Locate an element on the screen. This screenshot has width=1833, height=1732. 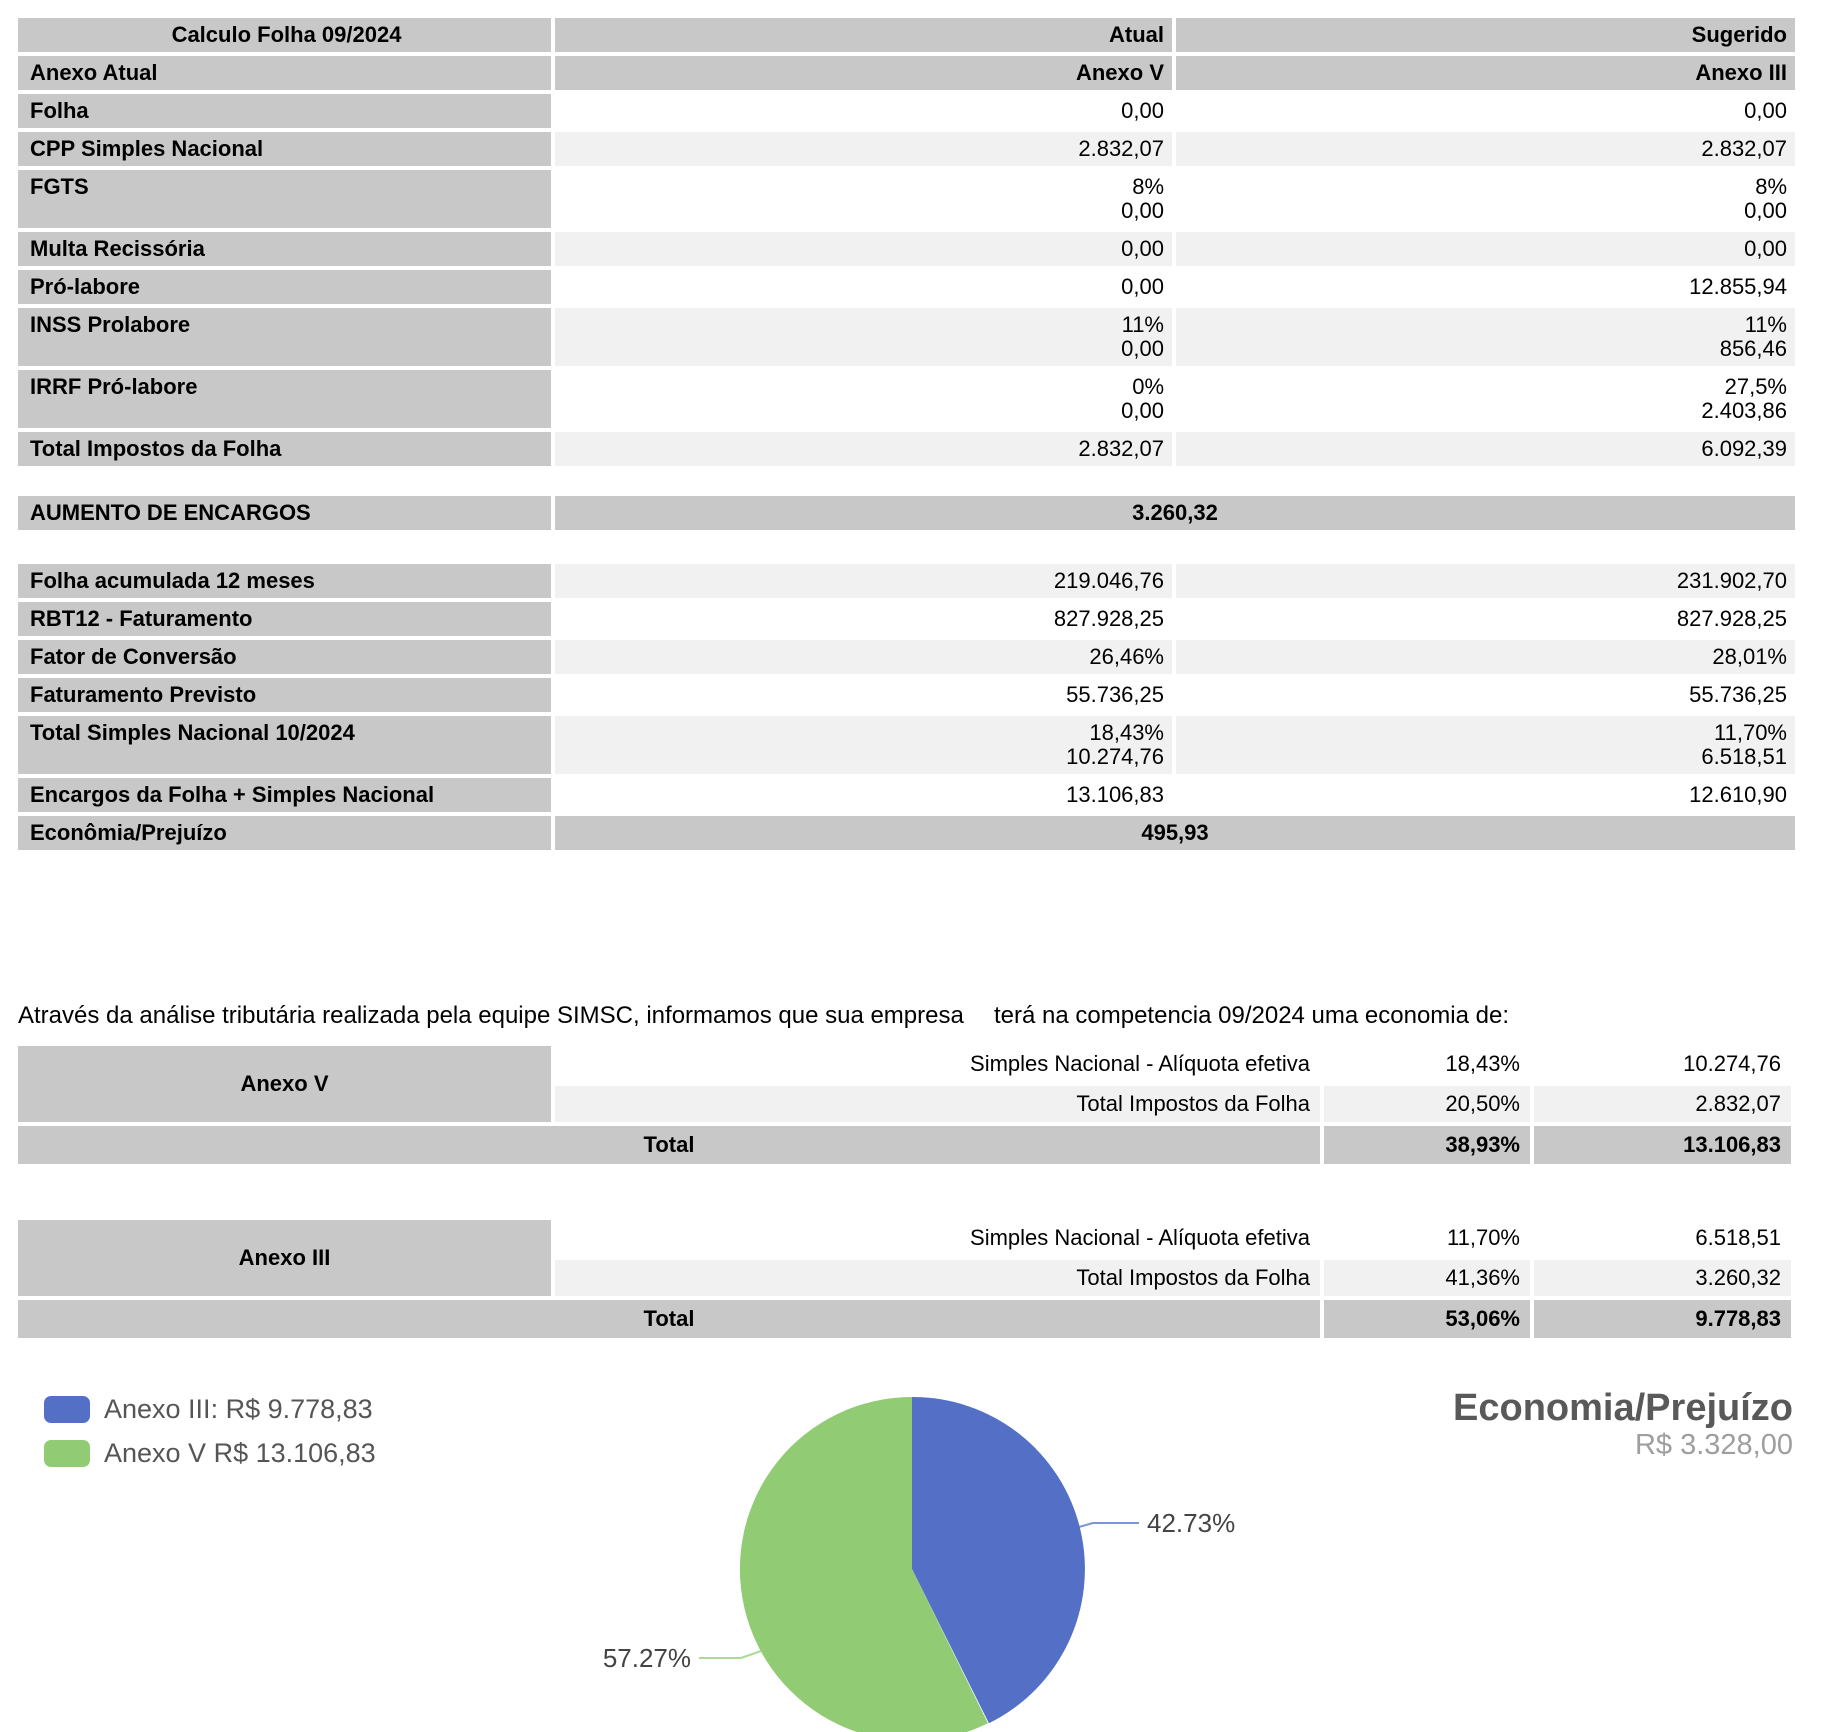
sugerido-value: 8% 0,00 is located at coordinates (1485, 199).